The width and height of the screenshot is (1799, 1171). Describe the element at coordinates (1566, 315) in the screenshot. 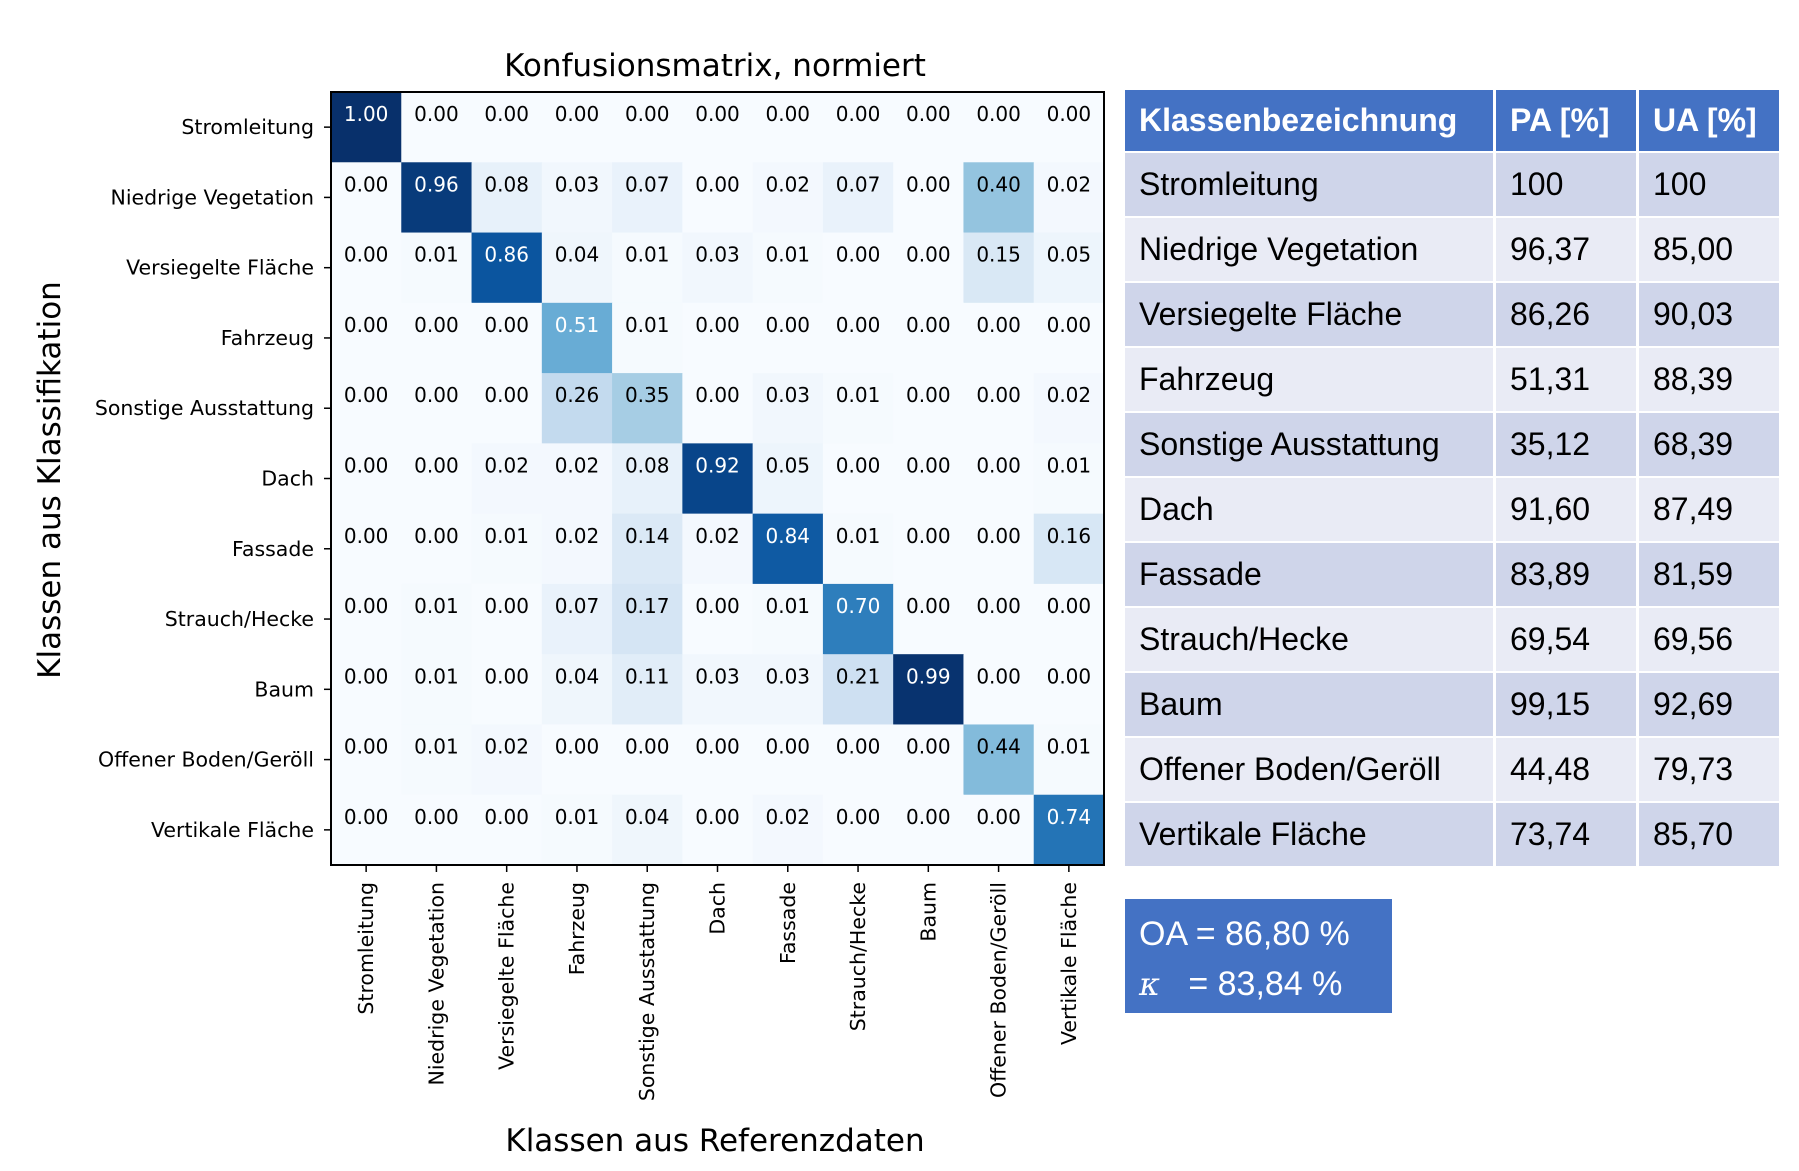

I see `pa-cell: 86,26` at that location.